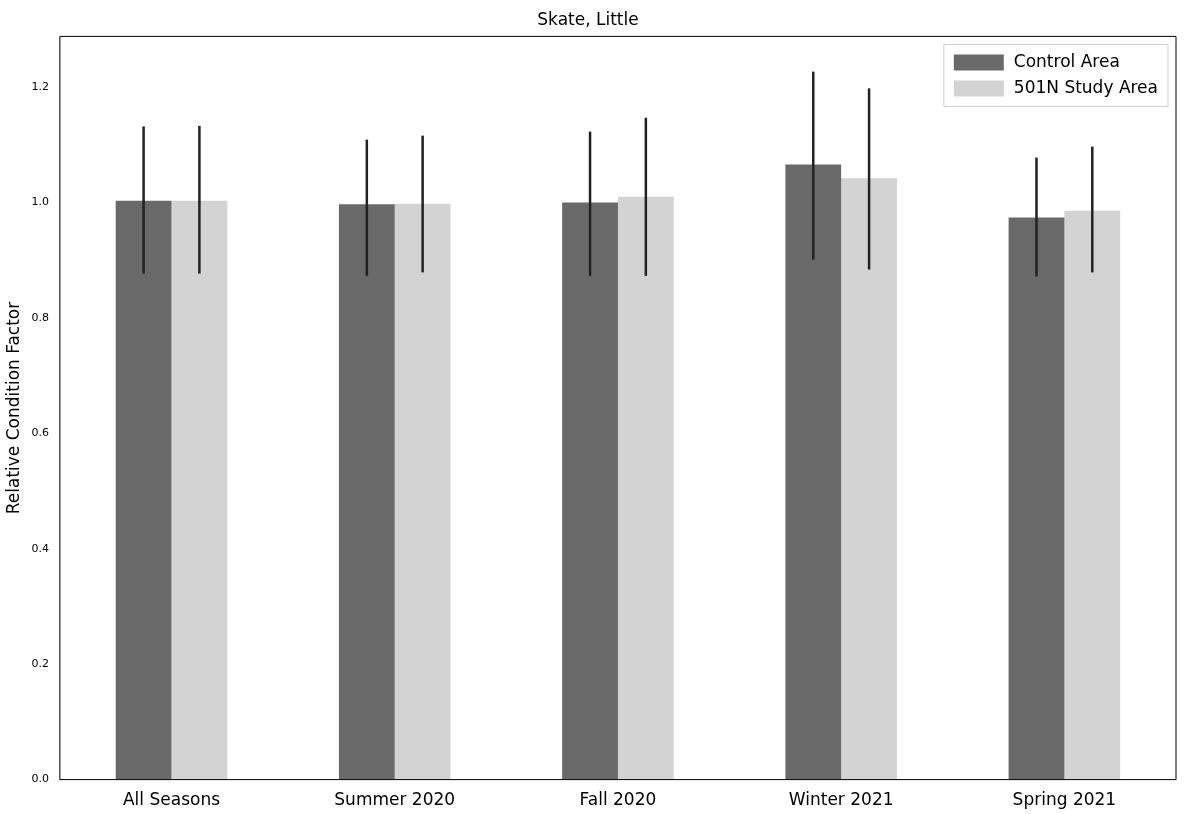 Image resolution: width=1202 pixels, height=814 pixels. I want to click on x-tick-label: All Seasons, so click(171, 799).